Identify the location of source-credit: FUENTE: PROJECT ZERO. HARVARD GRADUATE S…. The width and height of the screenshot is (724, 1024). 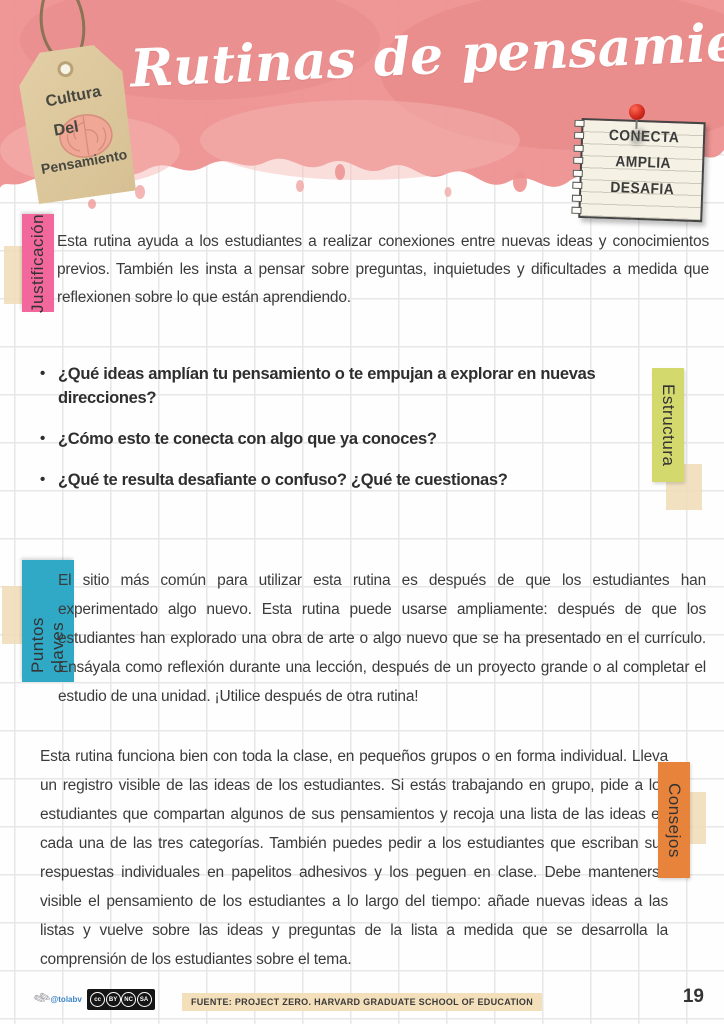
(362, 1002).